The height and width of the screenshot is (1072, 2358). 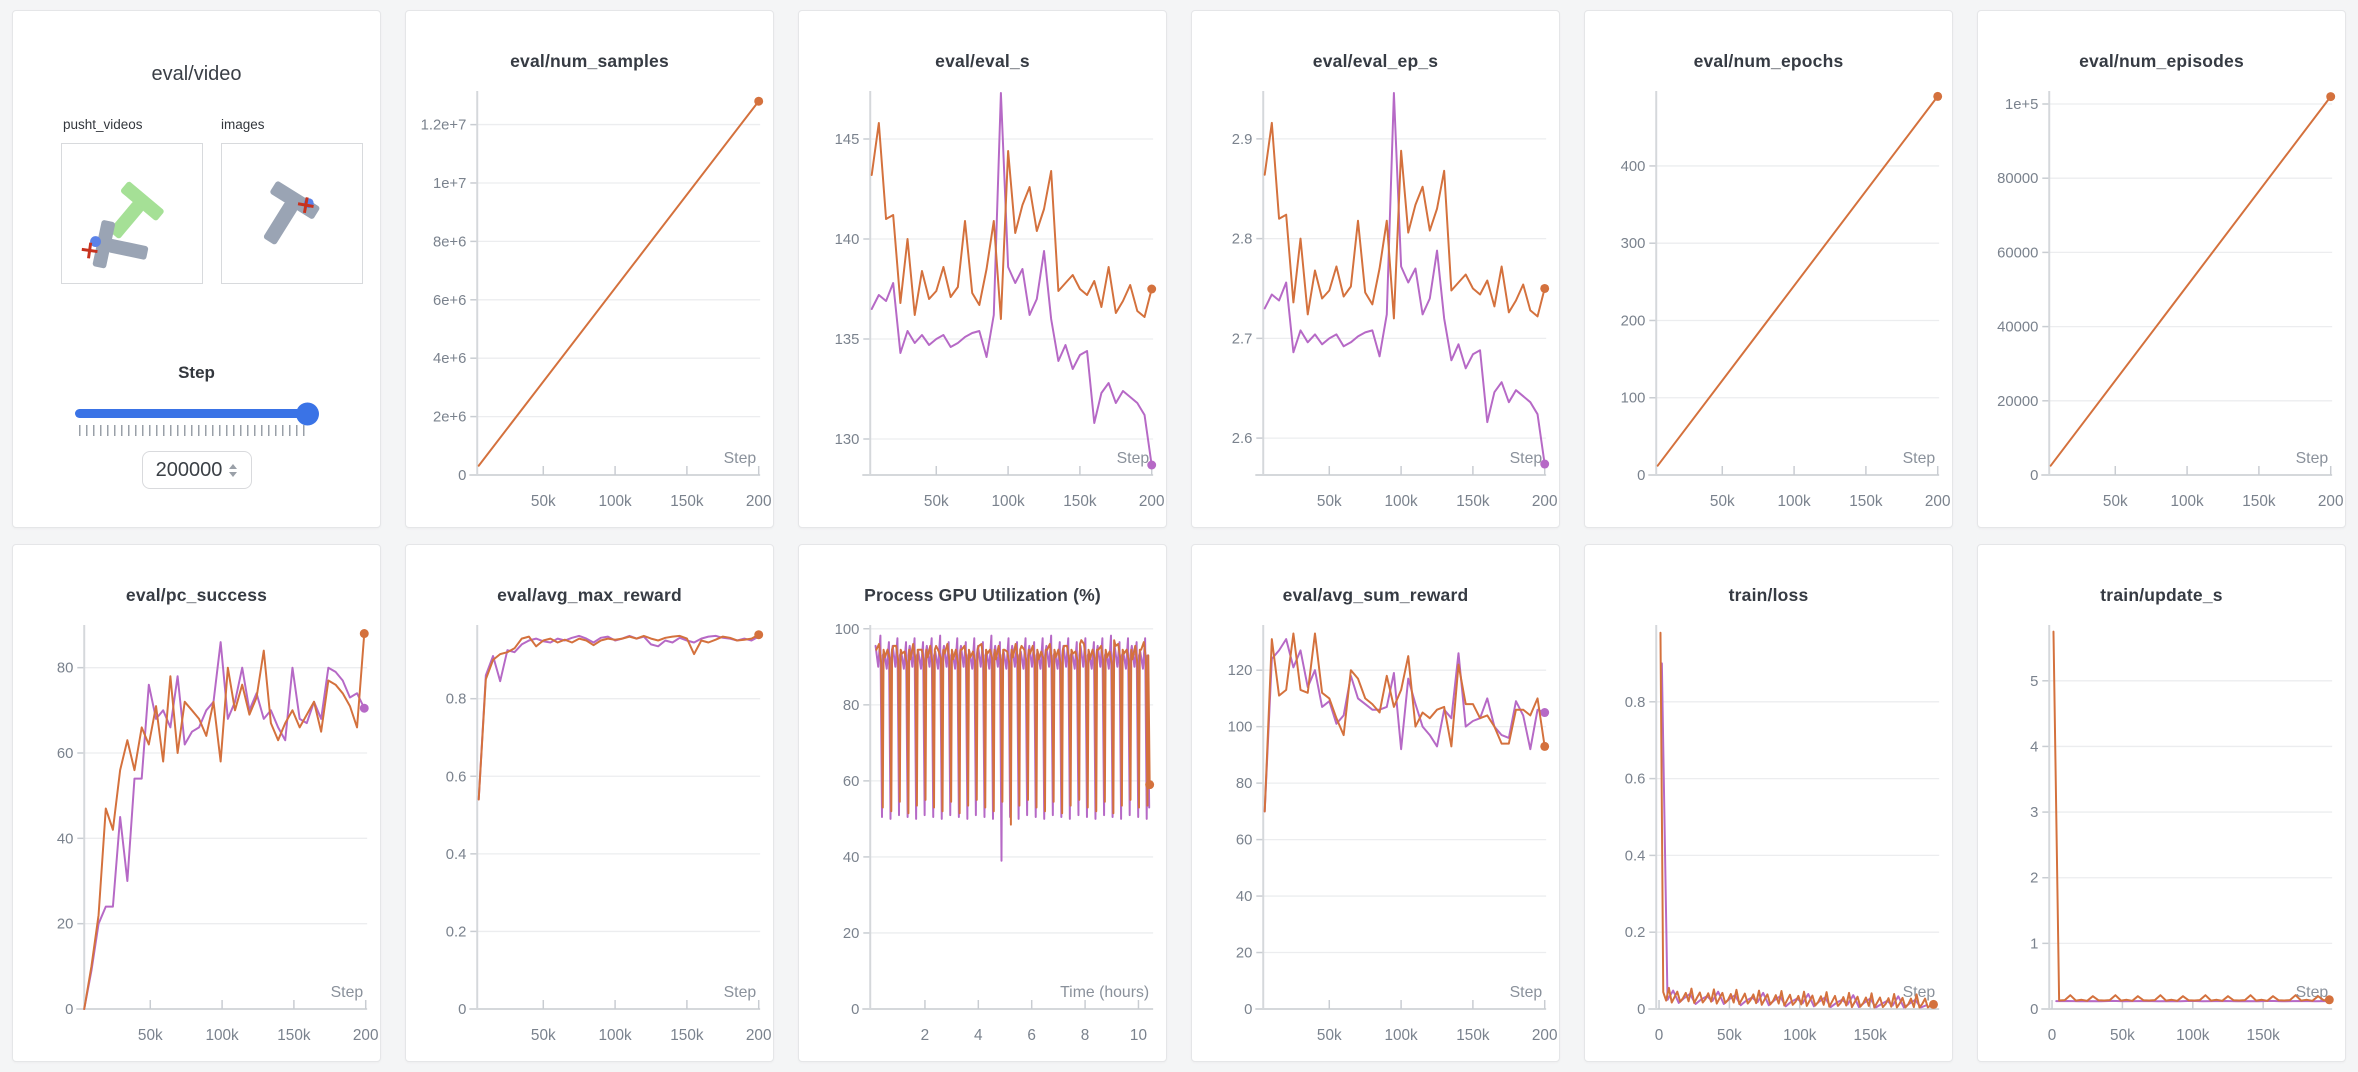 I want to click on step-slider, so click(x=194, y=413).